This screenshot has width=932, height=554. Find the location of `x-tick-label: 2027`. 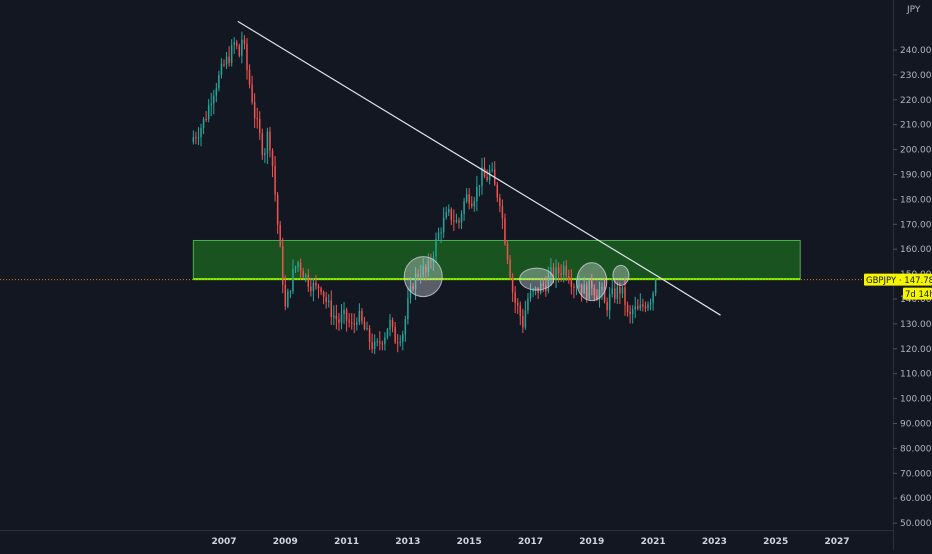

x-tick-label: 2027 is located at coordinates (836, 542).